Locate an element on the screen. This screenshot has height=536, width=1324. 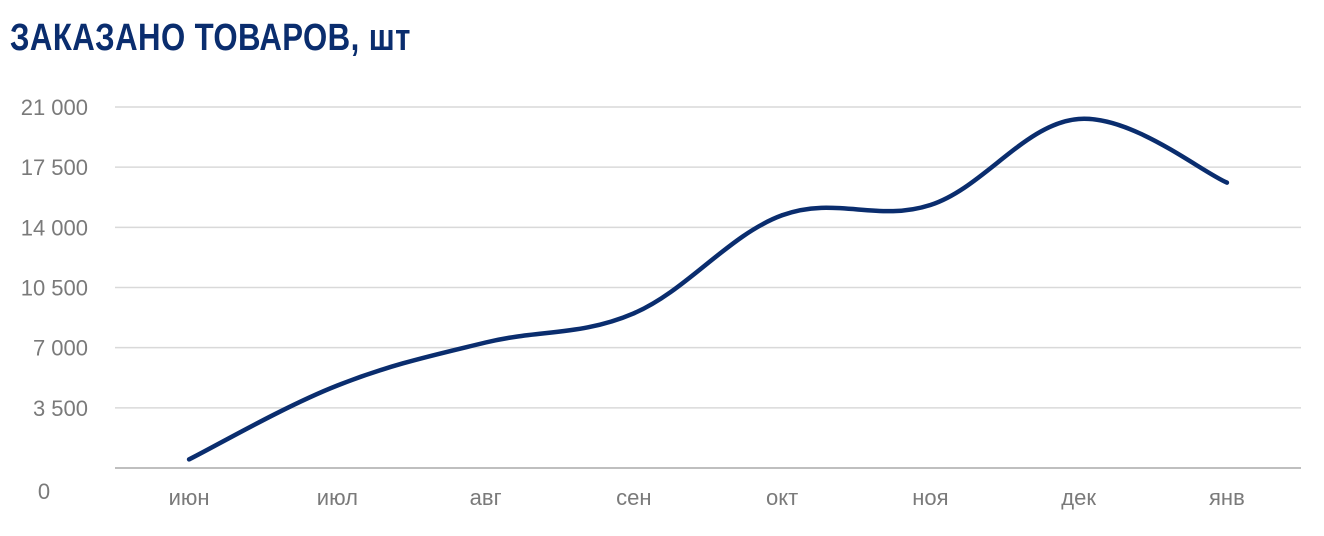
x-tick-label: окт is located at coordinates (782, 497).